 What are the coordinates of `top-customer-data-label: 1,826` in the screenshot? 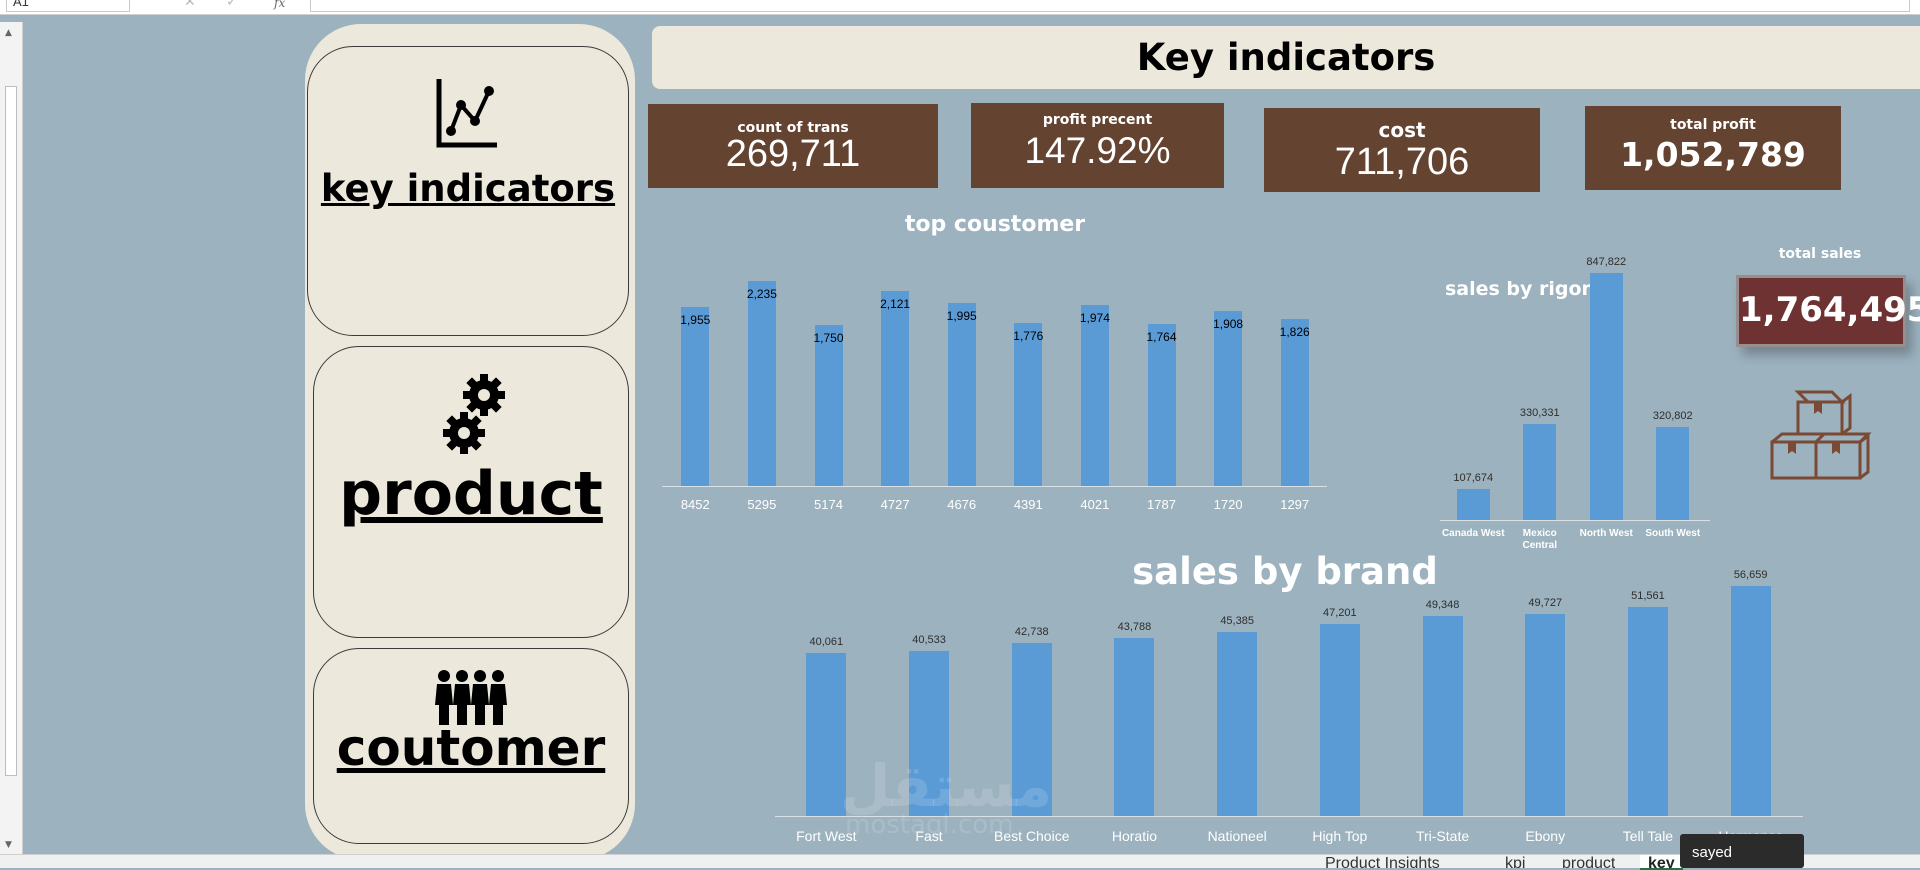 It's located at (1294, 332).